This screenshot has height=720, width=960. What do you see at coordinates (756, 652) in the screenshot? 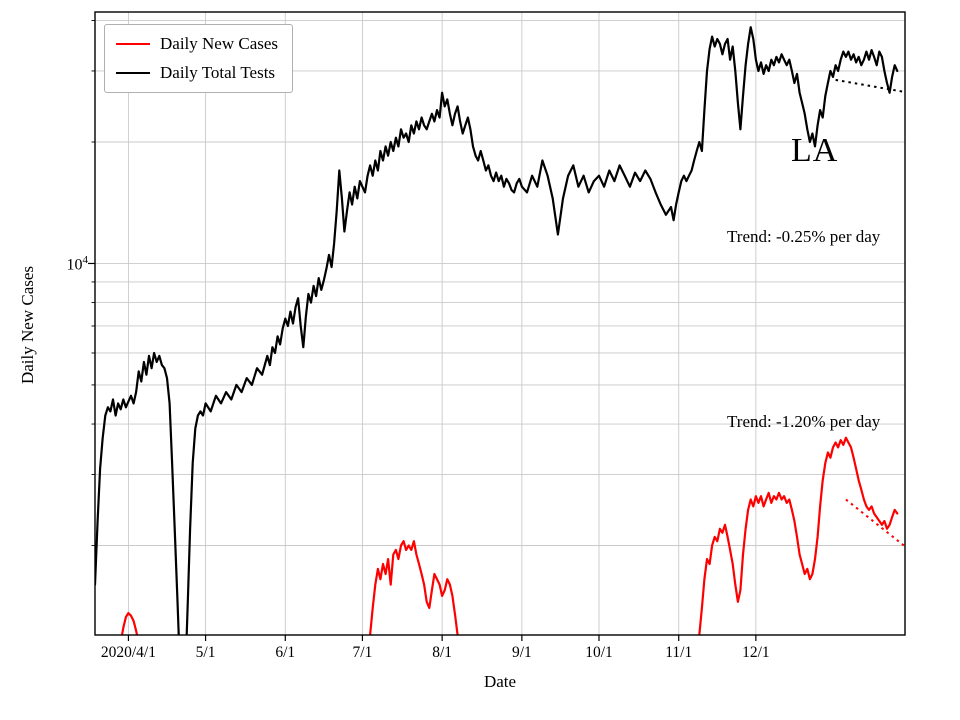
I see `x-tick-label: 12/1` at bounding box center [756, 652].